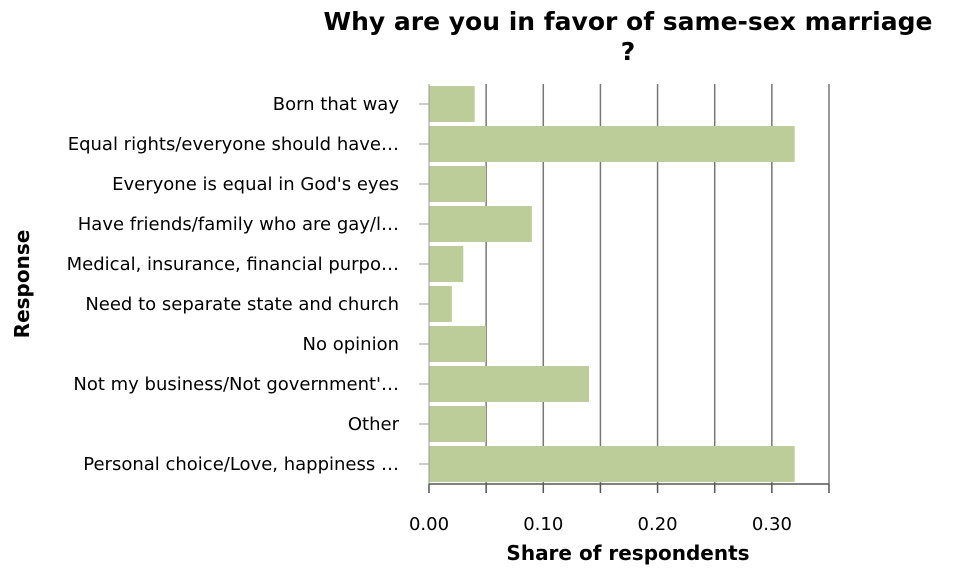  I want to click on x-tick-label: 0.20, so click(658, 524).